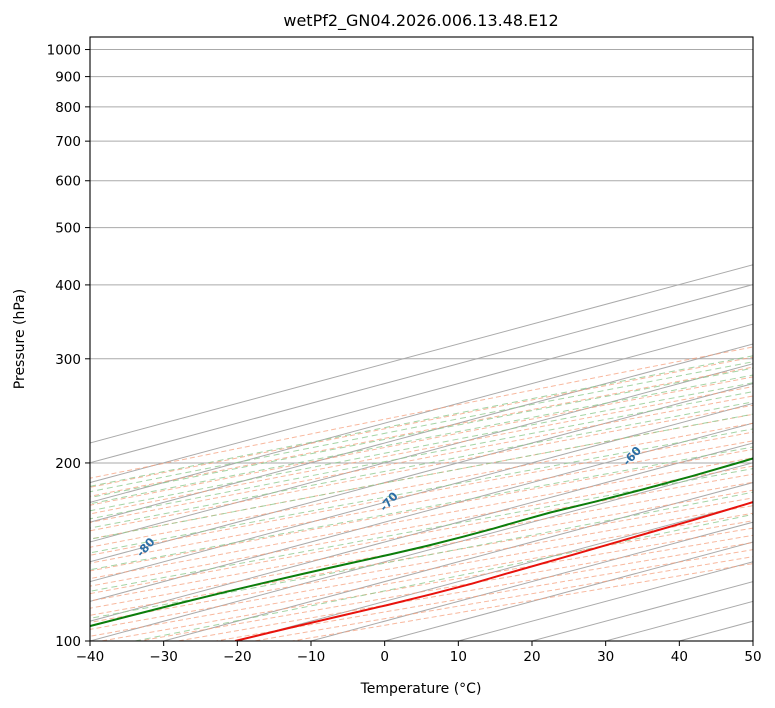  Describe the element at coordinates (68, 78) in the screenshot. I see `y-tick-label: 900` at that location.